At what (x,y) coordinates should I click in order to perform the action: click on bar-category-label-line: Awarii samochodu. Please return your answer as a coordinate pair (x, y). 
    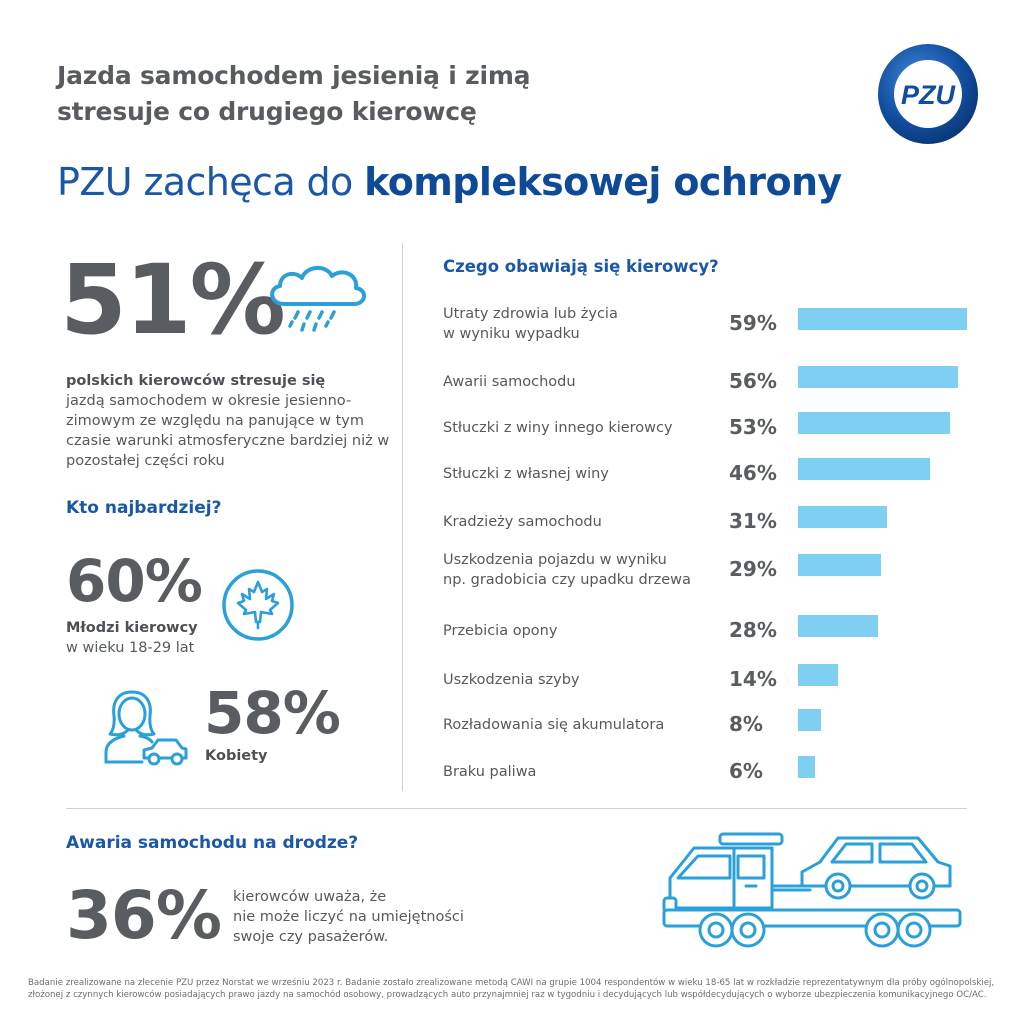
    Looking at the image, I should click on (509, 382).